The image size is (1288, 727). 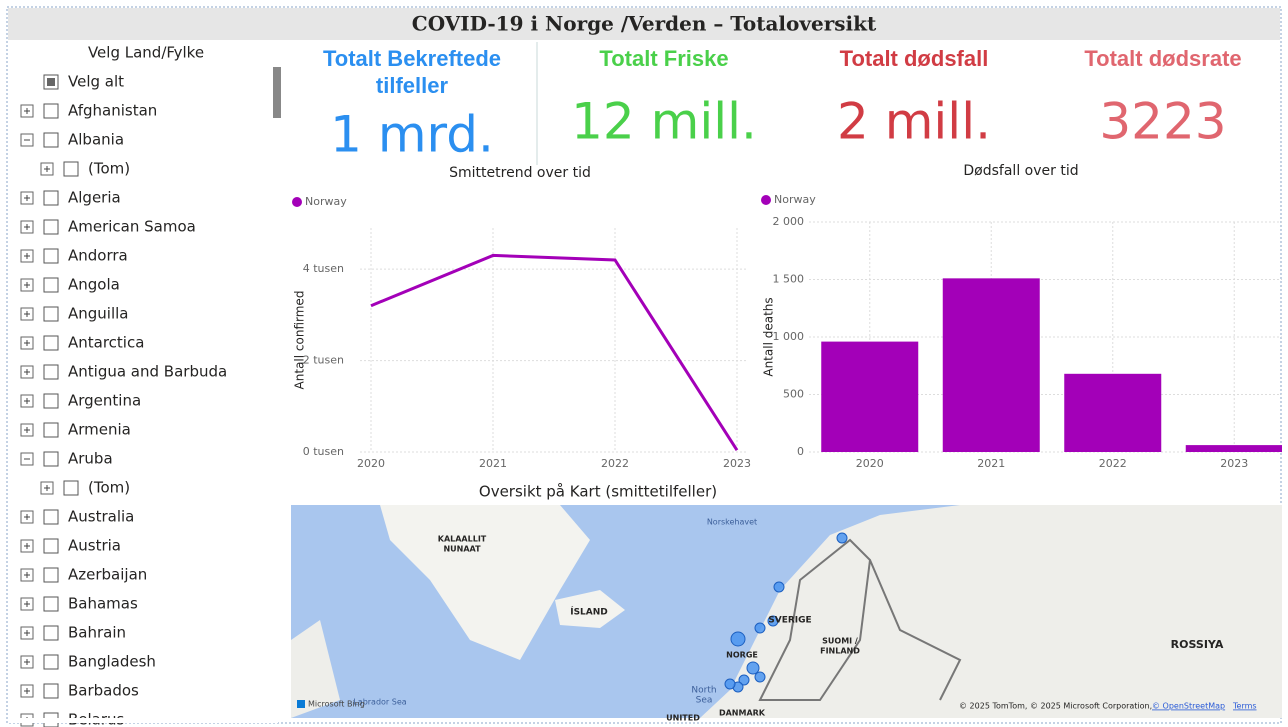 What do you see at coordinates (98, 314) in the screenshot?
I see `slicer-item: Anguilla` at bounding box center [98, 314].